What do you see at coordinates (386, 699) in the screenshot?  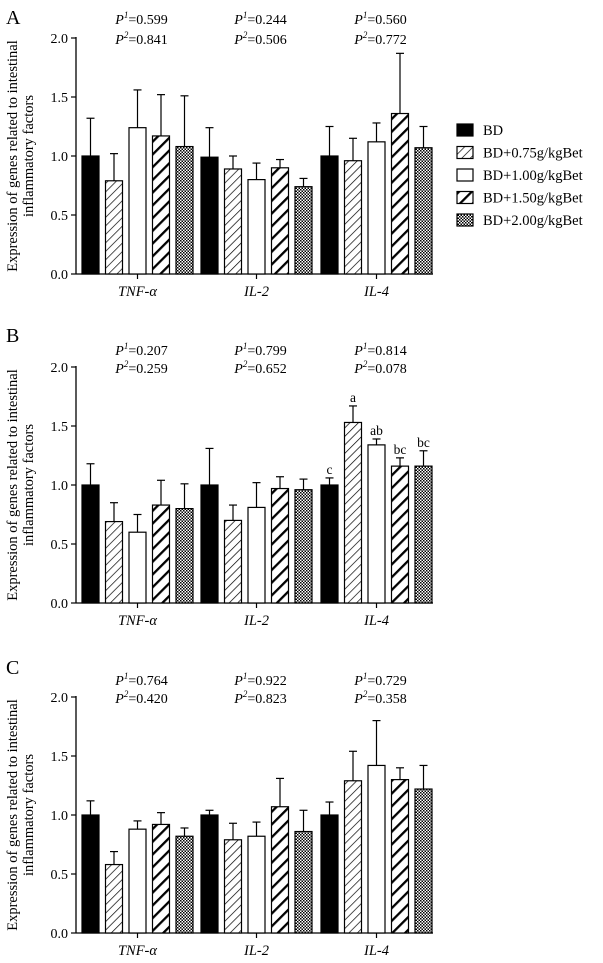 I see `p2-value: =0.358` at bounding box center [386, 699].